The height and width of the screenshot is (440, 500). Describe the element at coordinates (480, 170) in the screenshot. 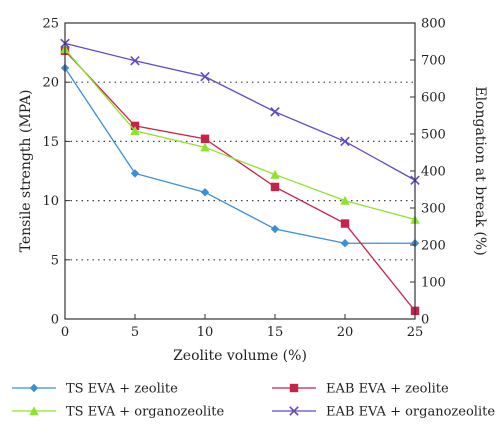

I see `y2-axis-label: Elongation at break (%)` at that location.